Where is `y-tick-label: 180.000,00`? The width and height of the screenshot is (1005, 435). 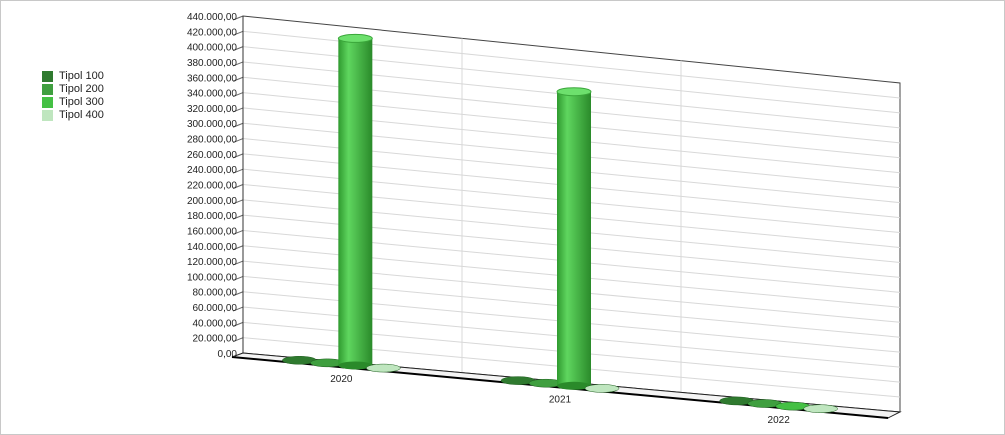 y-tick-label: 180.000,00 is located at coordinates (212, 216).